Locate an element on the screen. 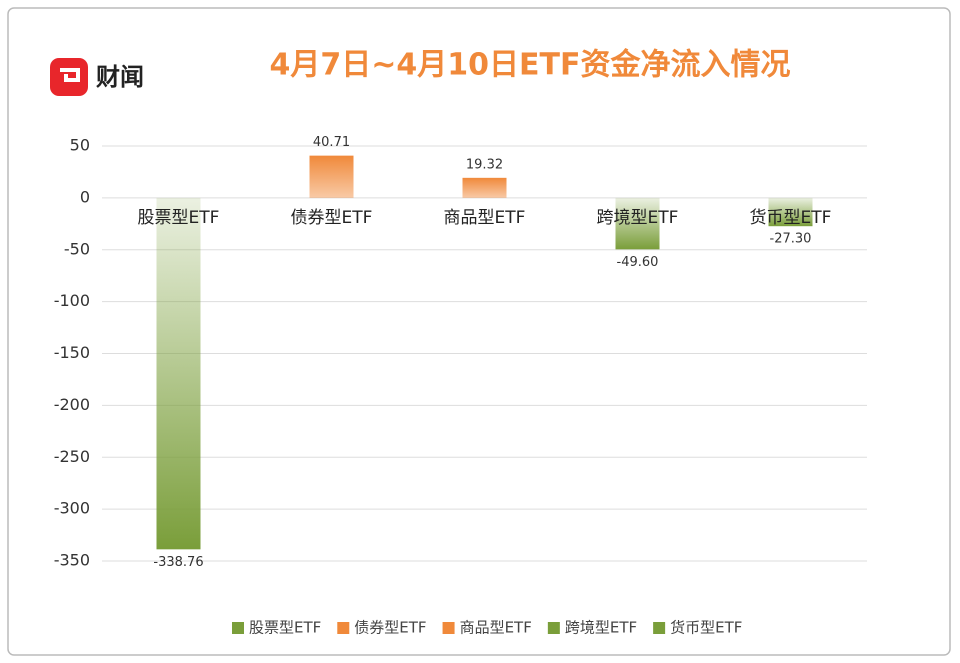  logo-text: 财闻 is located at coordinates (120, 77).